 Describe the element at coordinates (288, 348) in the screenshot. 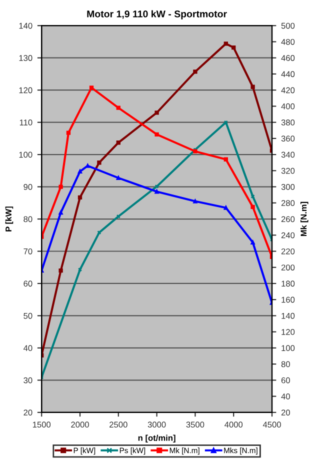

I see `y2-tick-label: 100` at that location.